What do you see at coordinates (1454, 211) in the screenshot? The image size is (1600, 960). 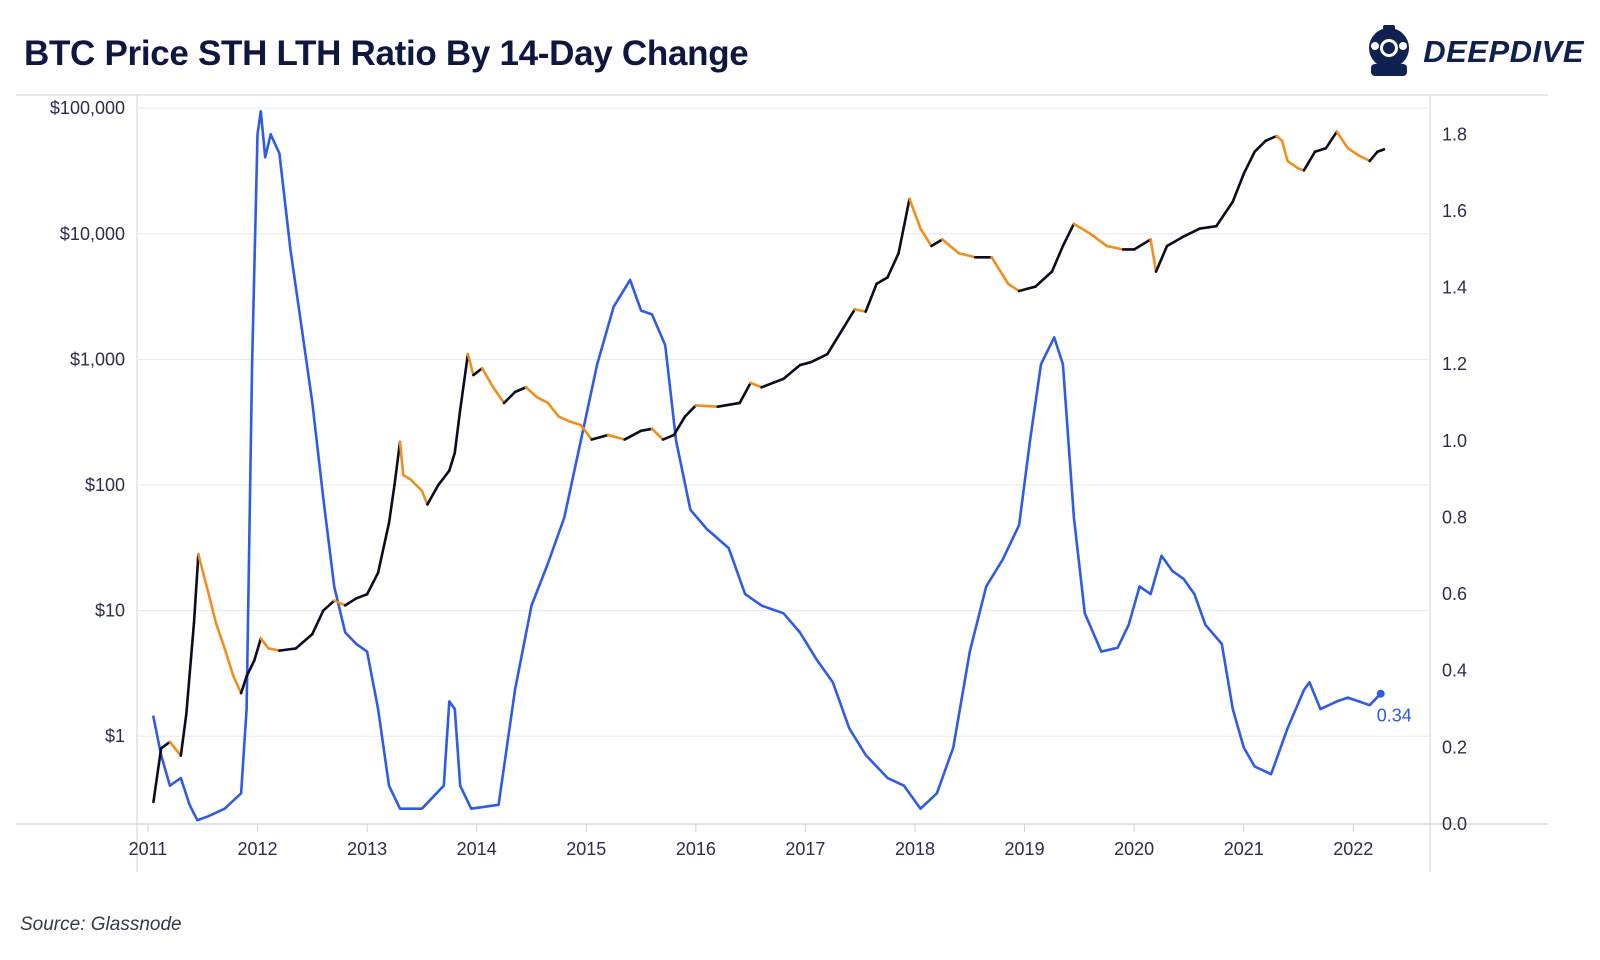 I see `right-tick-label: 1.6` at bounding box center [1454, 211].